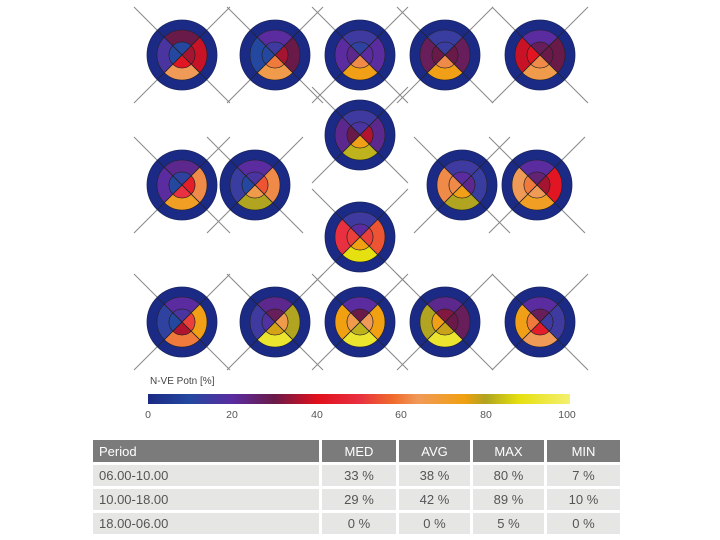 The image size is (720, 540). I want to click on table-row: 18.00-06.00 0 % 0 % 5 % 0 %, so click(356, 523).